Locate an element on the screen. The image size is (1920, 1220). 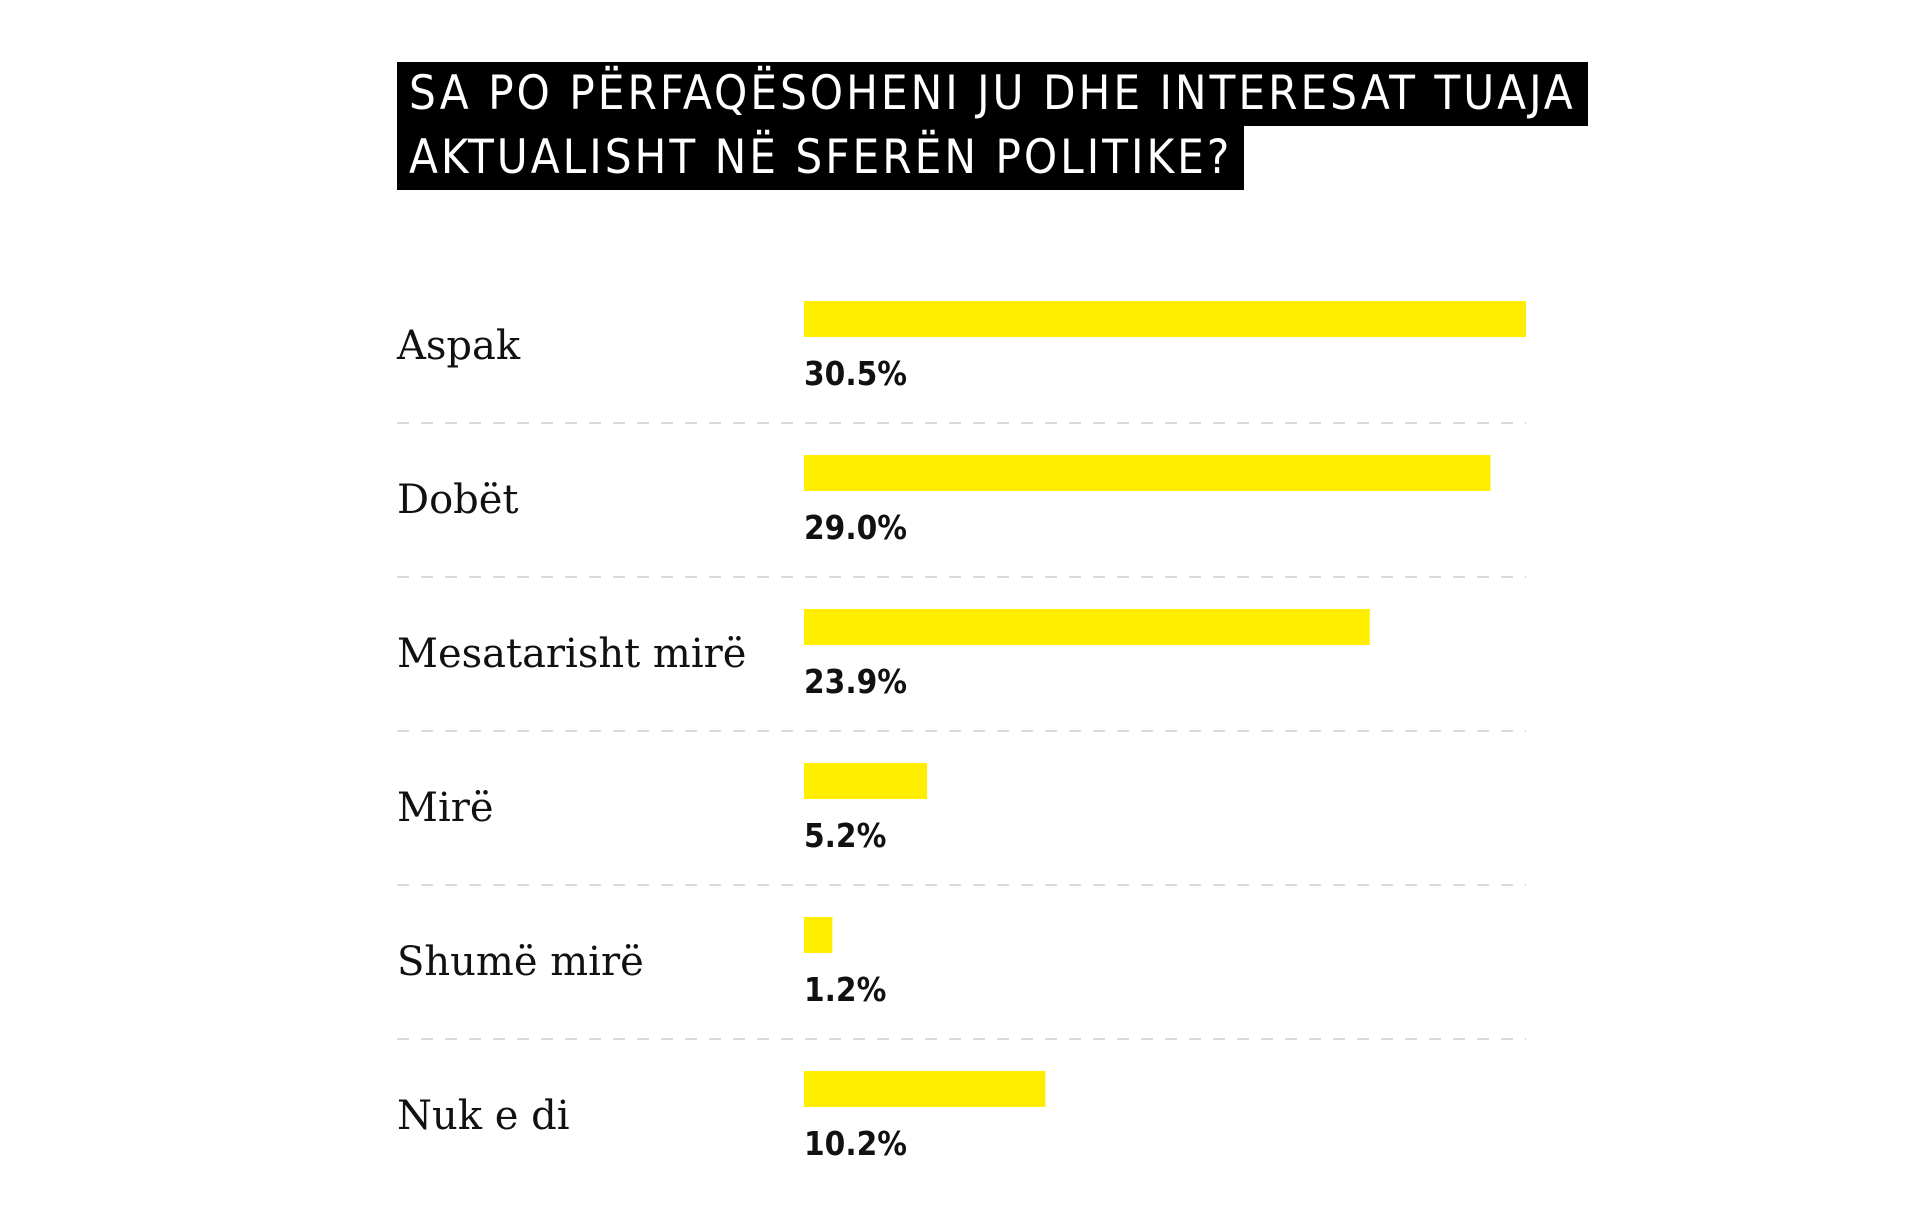
value-label: 30.5% is located at coordinates (855, 373).